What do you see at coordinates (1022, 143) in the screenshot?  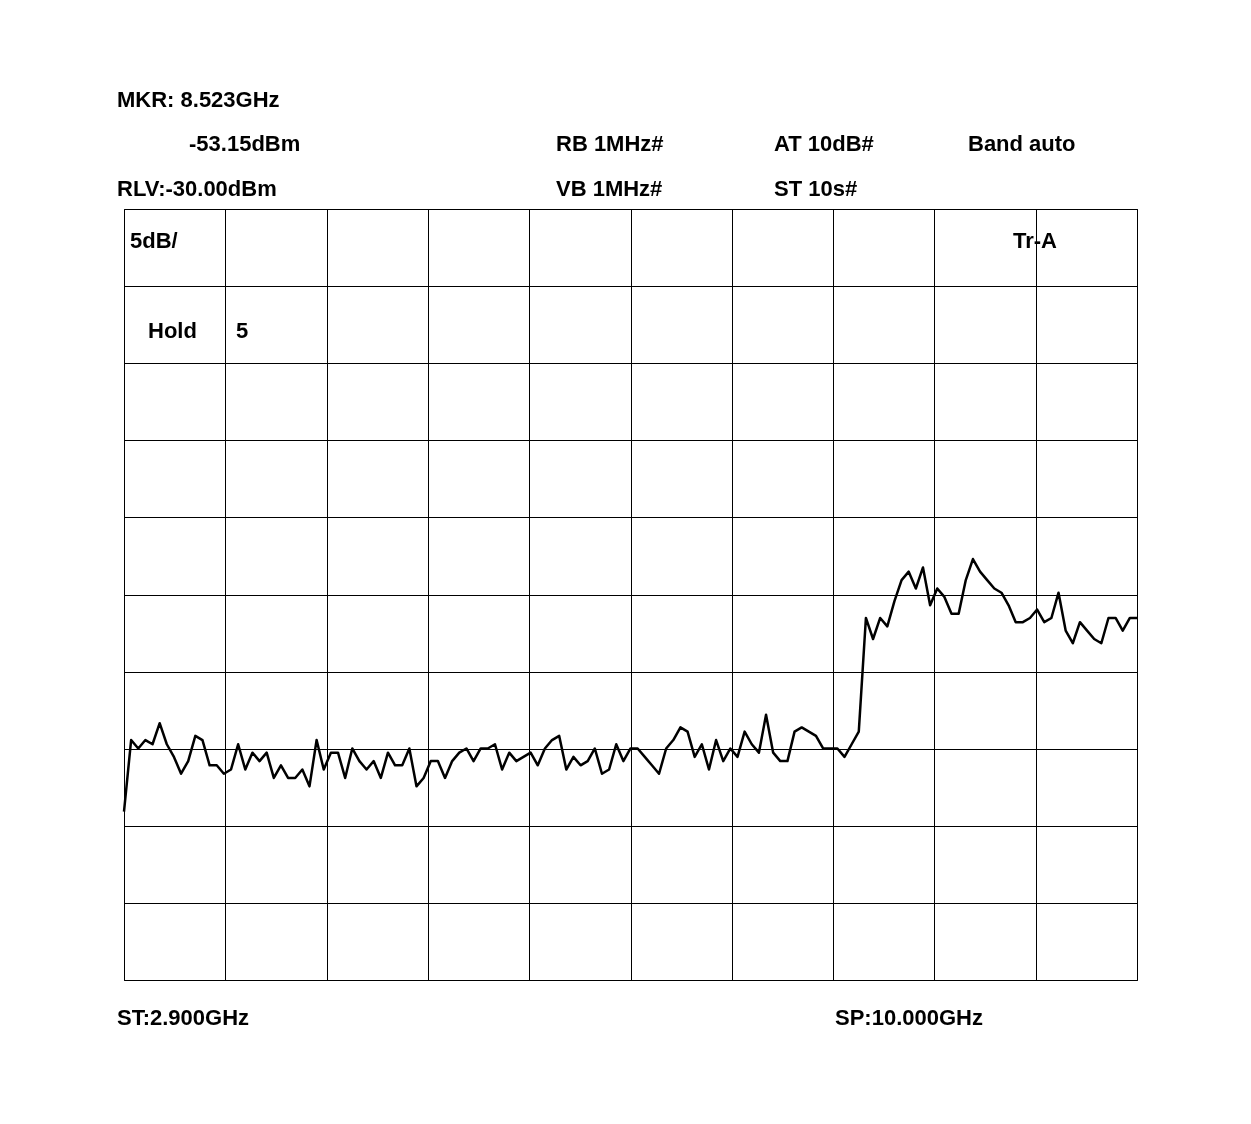 I see `text: Band auto` at bounding box center [1022, 143].